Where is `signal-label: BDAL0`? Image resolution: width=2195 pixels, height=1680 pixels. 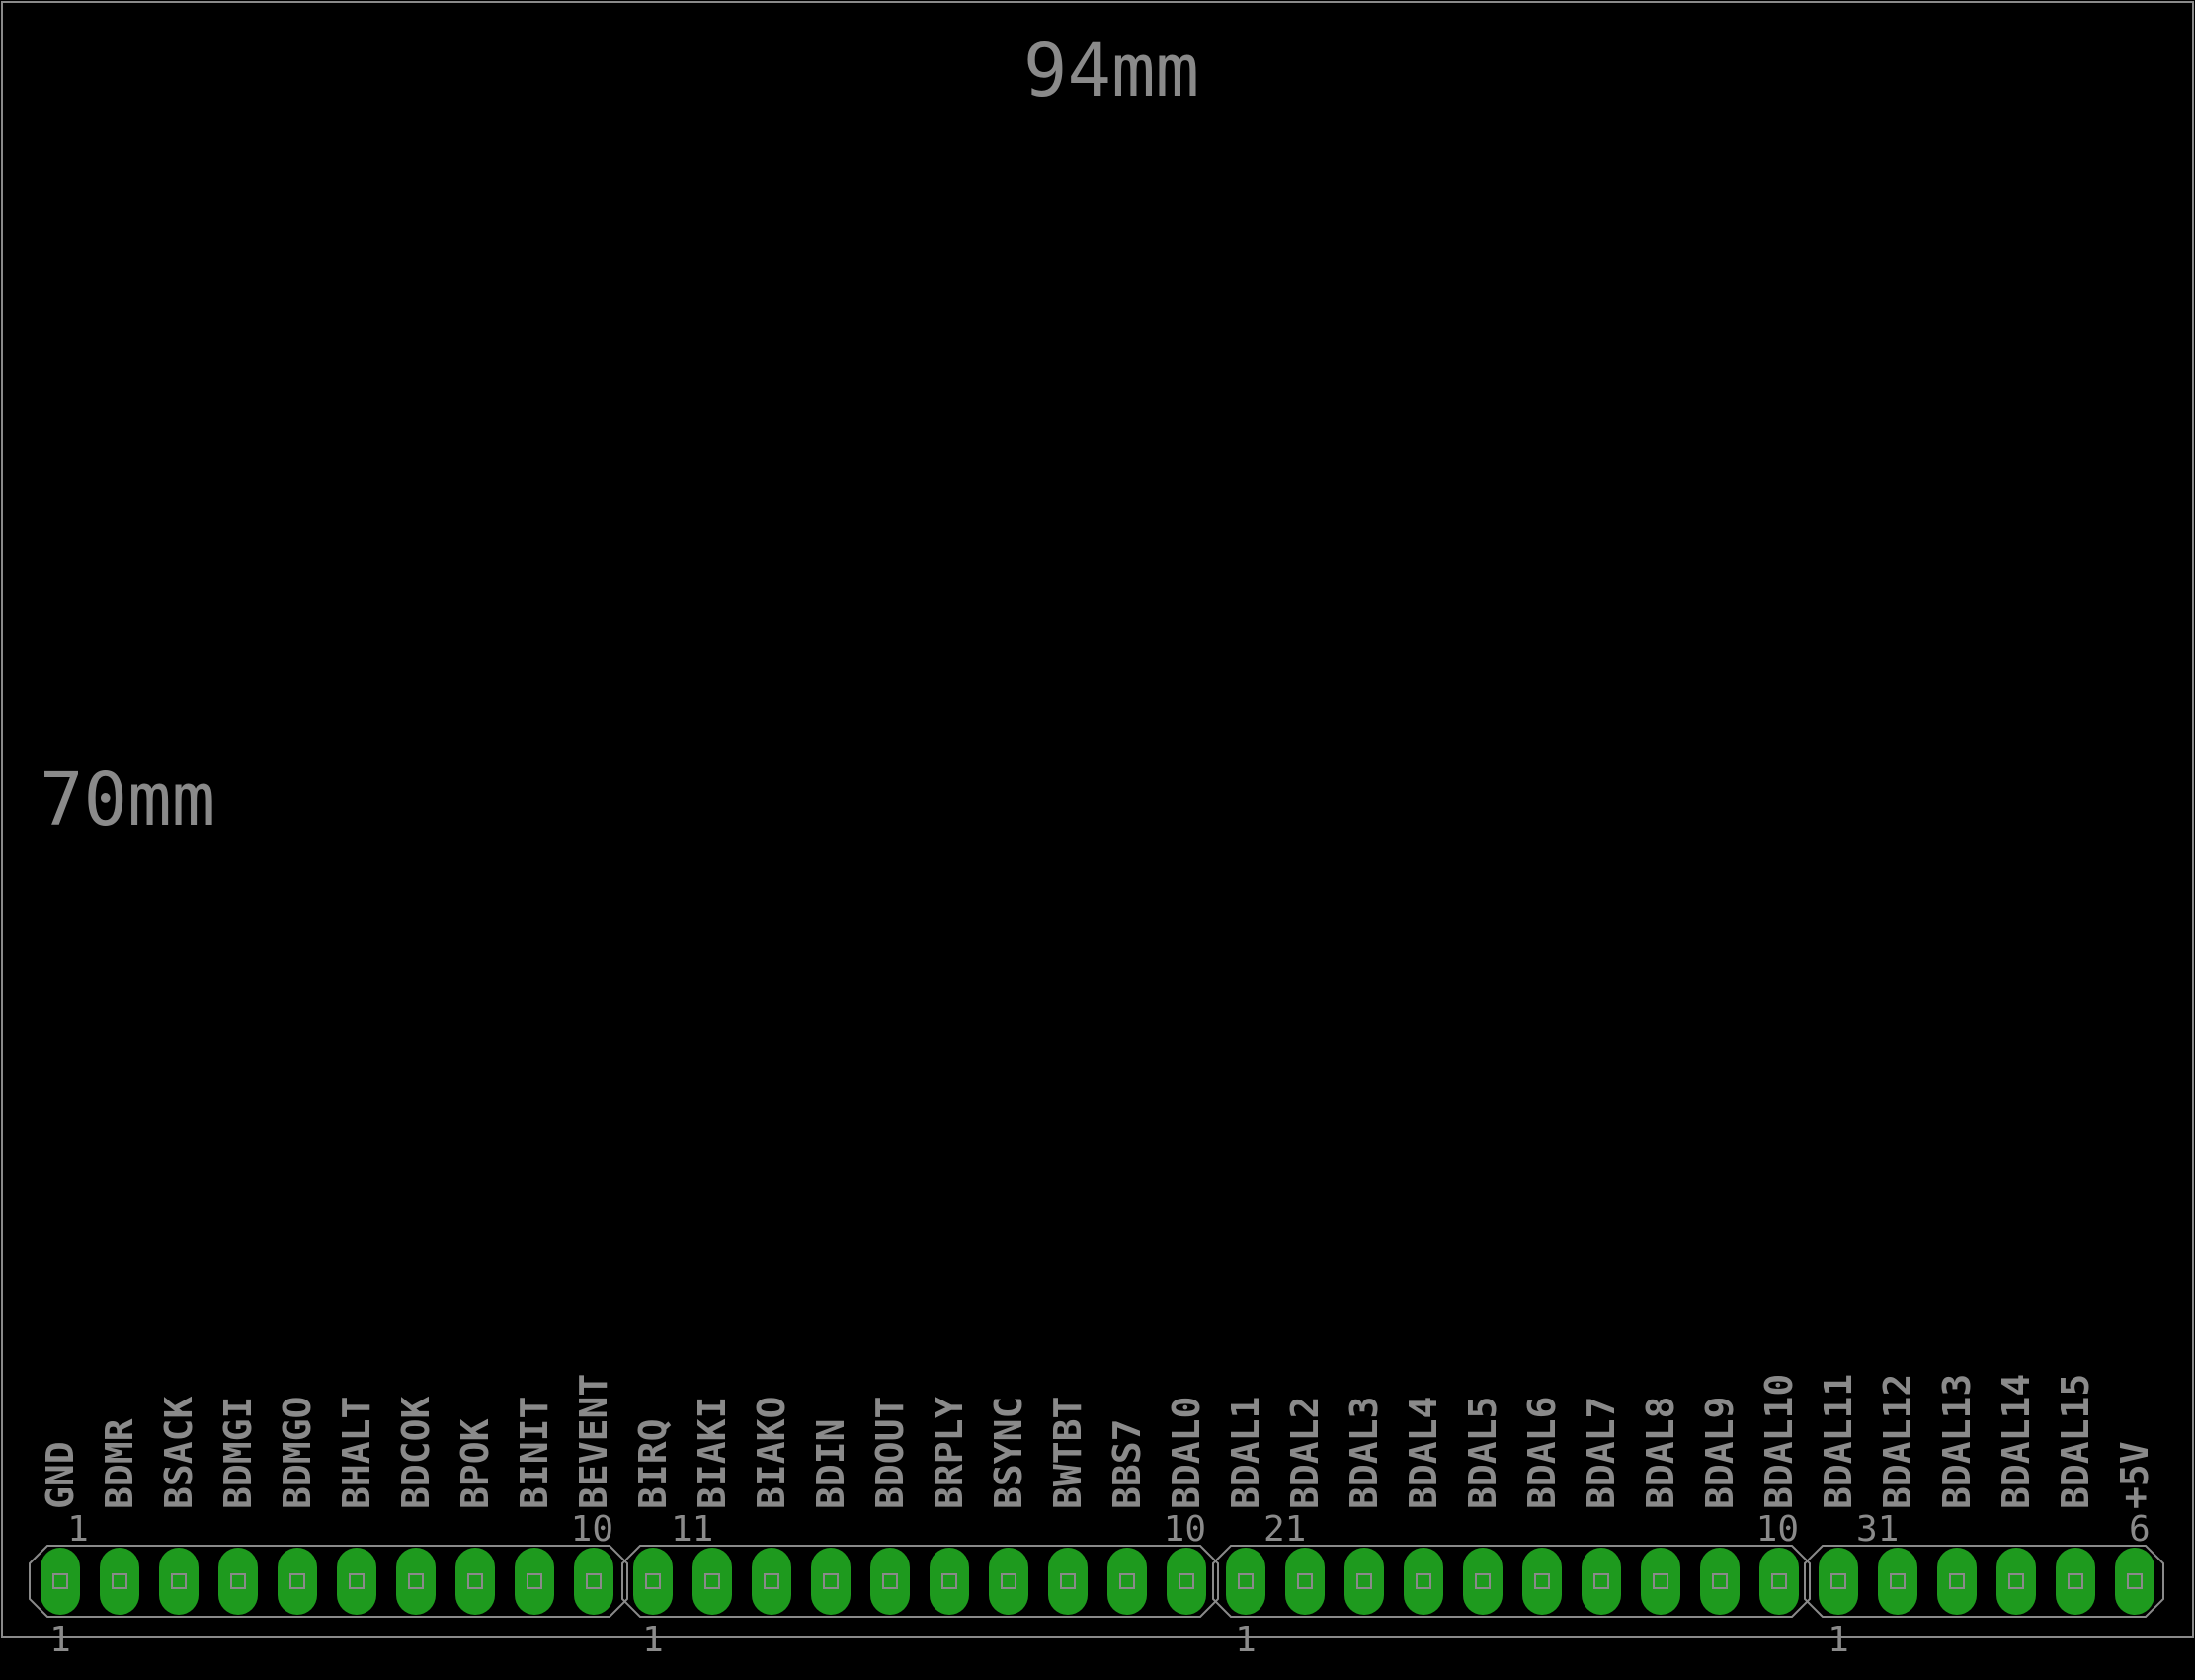 signal-label: BDAL0 is located at coordinates (1186, 1453).